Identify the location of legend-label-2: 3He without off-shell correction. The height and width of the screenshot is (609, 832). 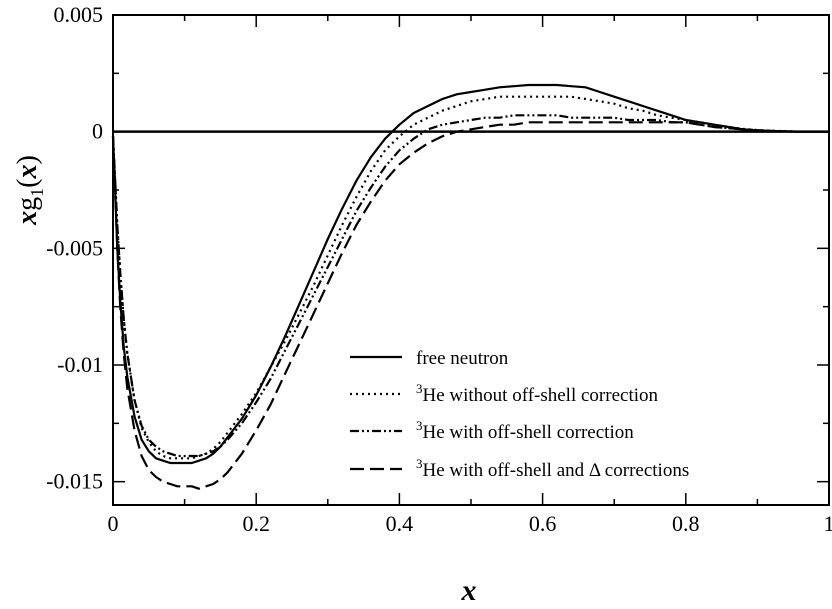
(537, 393).